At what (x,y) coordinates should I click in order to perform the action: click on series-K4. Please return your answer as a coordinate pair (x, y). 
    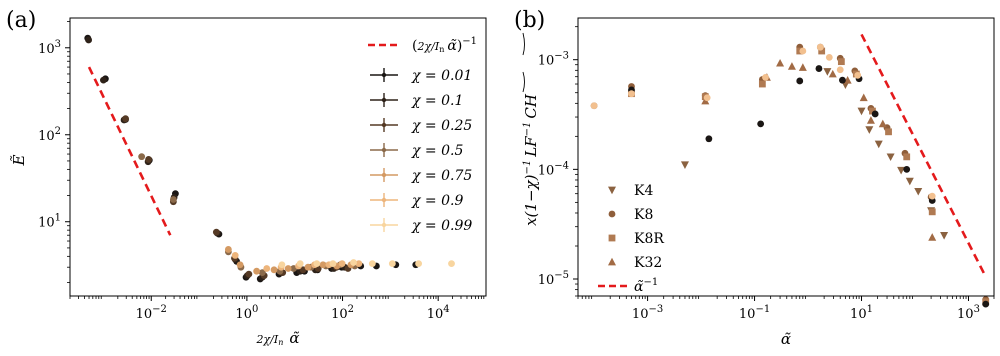
    Looking at the image, I should click on (814, 154).